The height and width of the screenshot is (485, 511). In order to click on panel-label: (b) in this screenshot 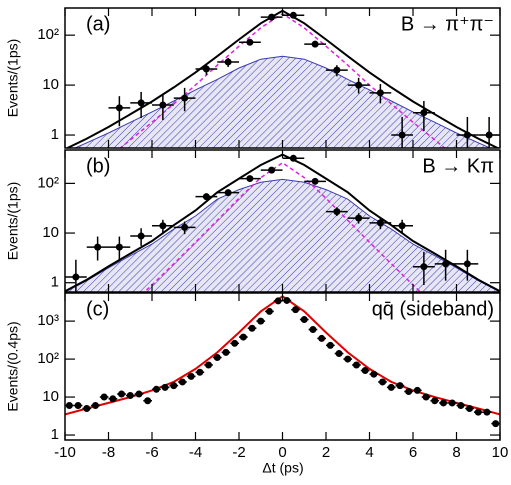, I will do `click(98, 166)`.